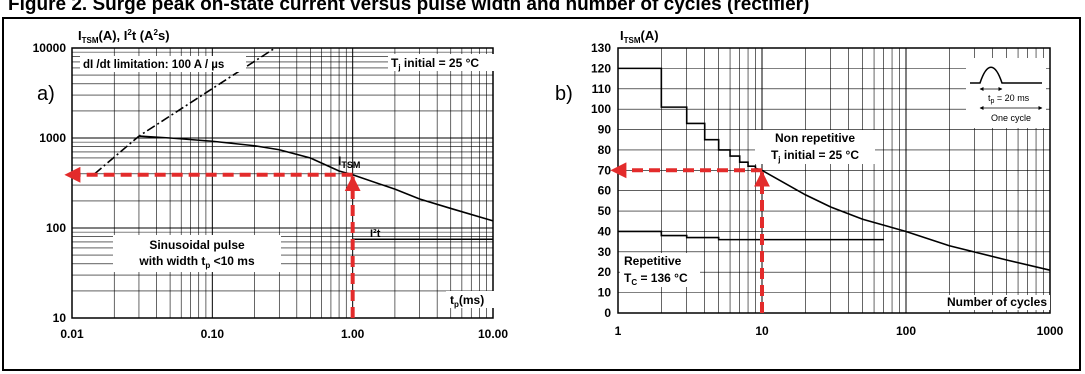  Describe the element at coordinates (52, 138) in the screenshot. I see `y-tick-label: 1000` at that location.